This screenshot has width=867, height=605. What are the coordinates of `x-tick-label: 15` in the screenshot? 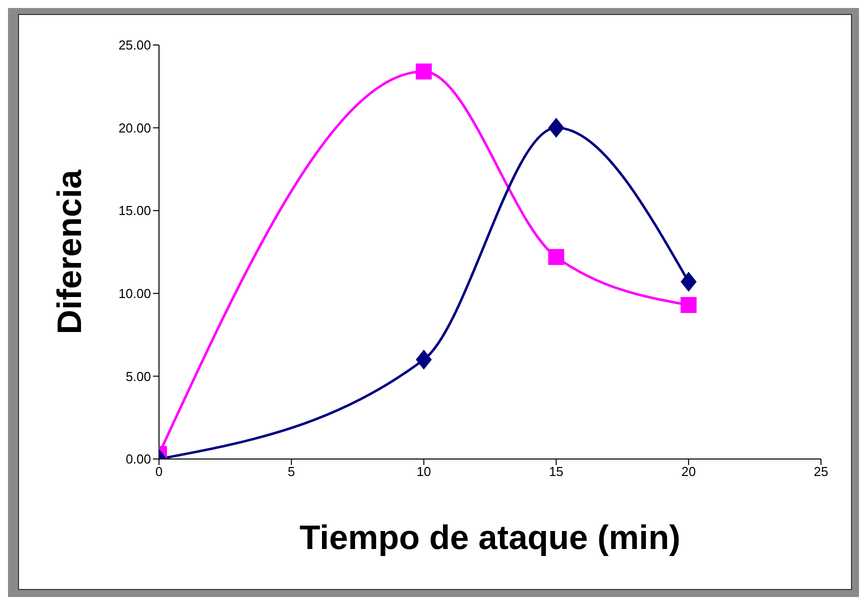 It's located at (556, 472).